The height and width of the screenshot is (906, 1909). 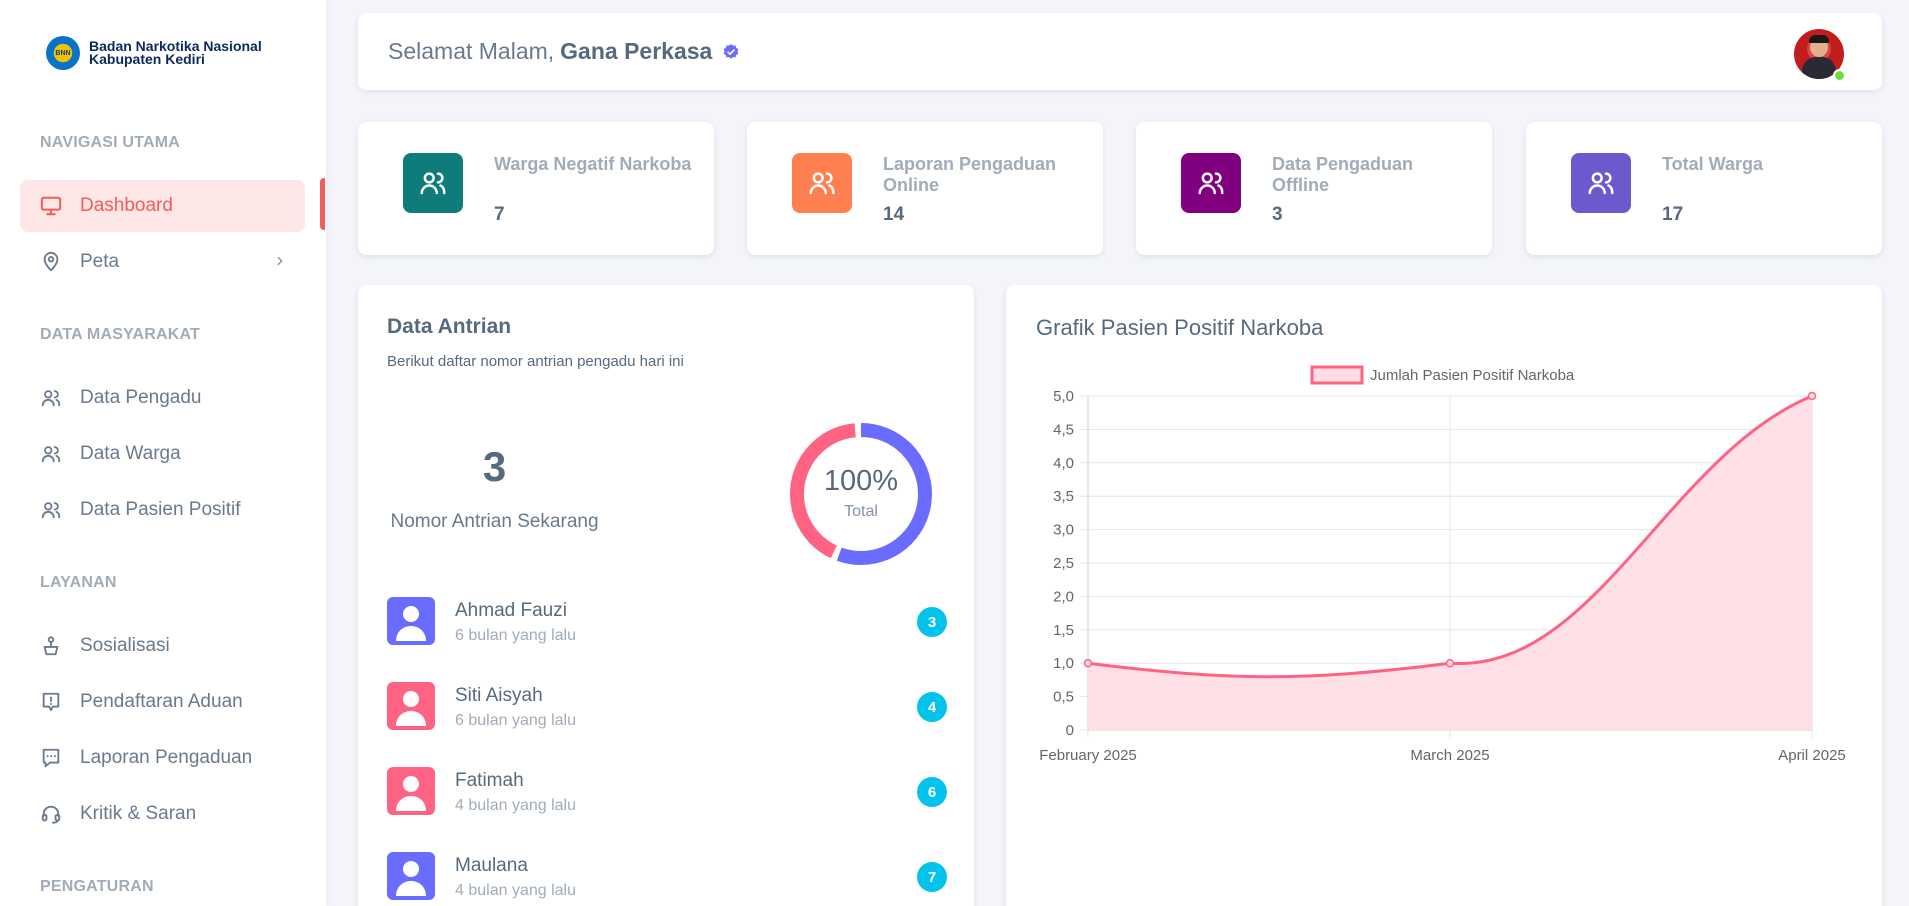 I want to click on donut-label: Total, so click(x=861, y=511).